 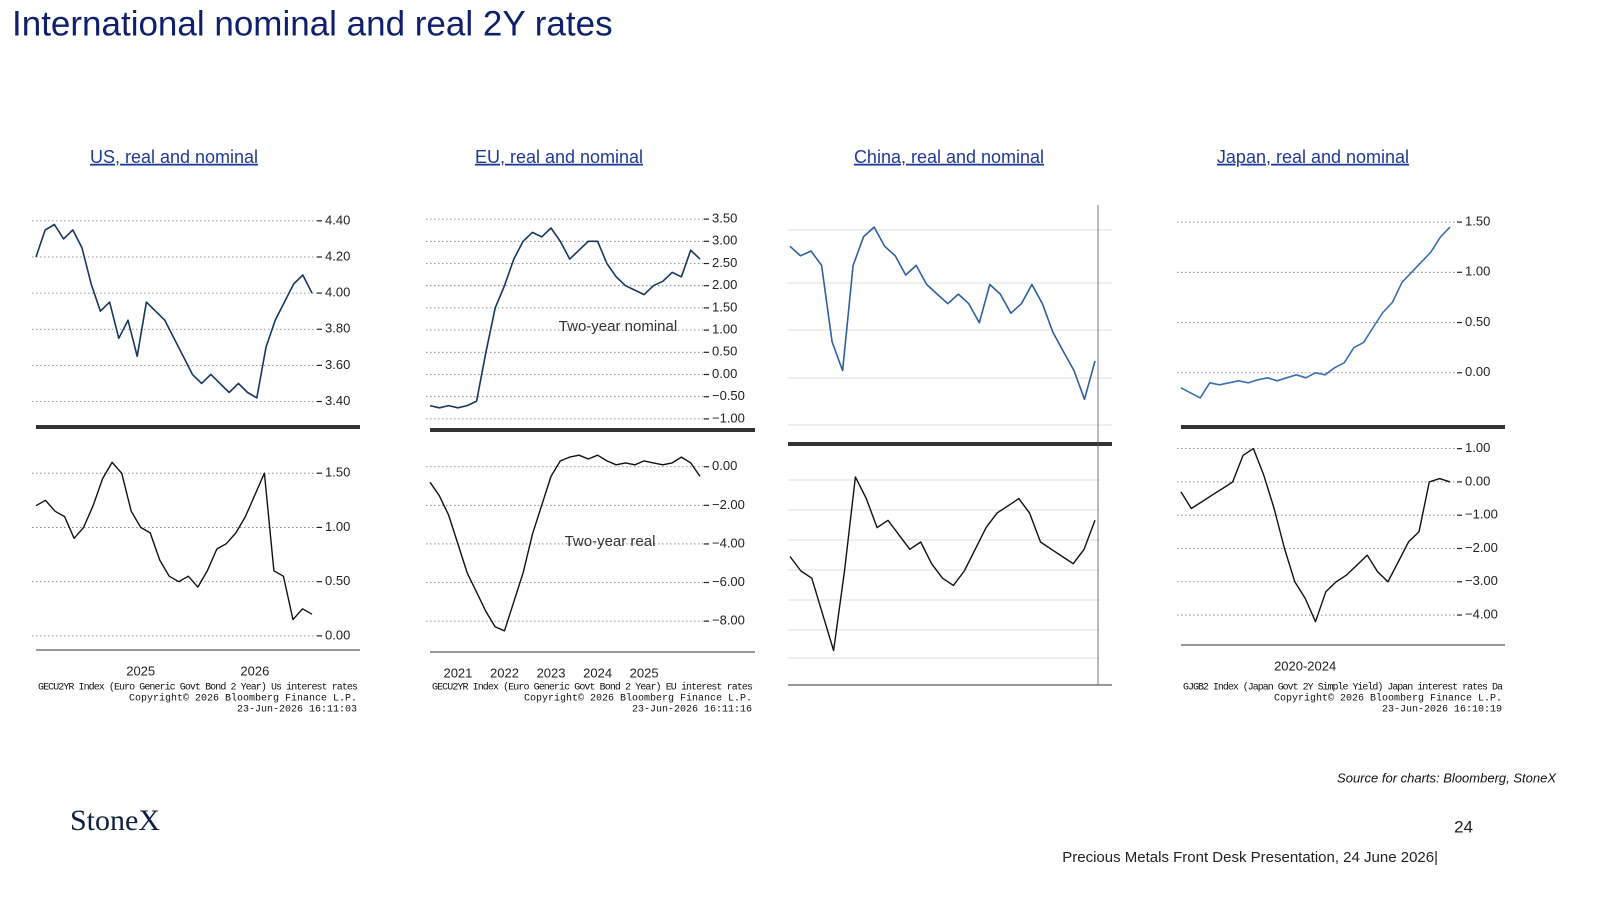 I want to click on y-tick-label: 3.00, so click(x=724, y=240).